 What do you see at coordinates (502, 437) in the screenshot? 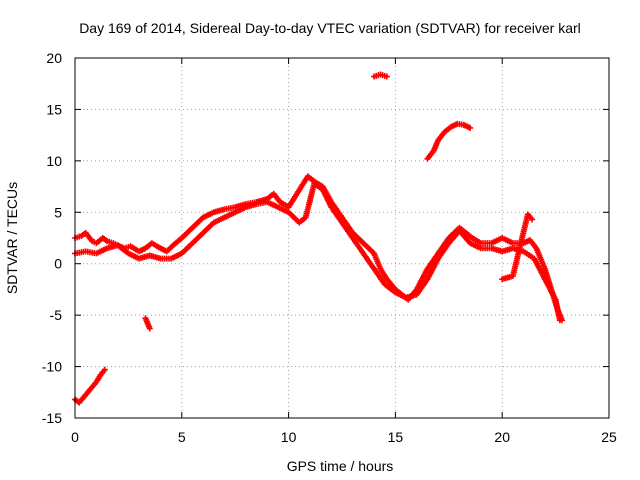
I see `x-tick-label: 20` at bounding box center [502, 437].